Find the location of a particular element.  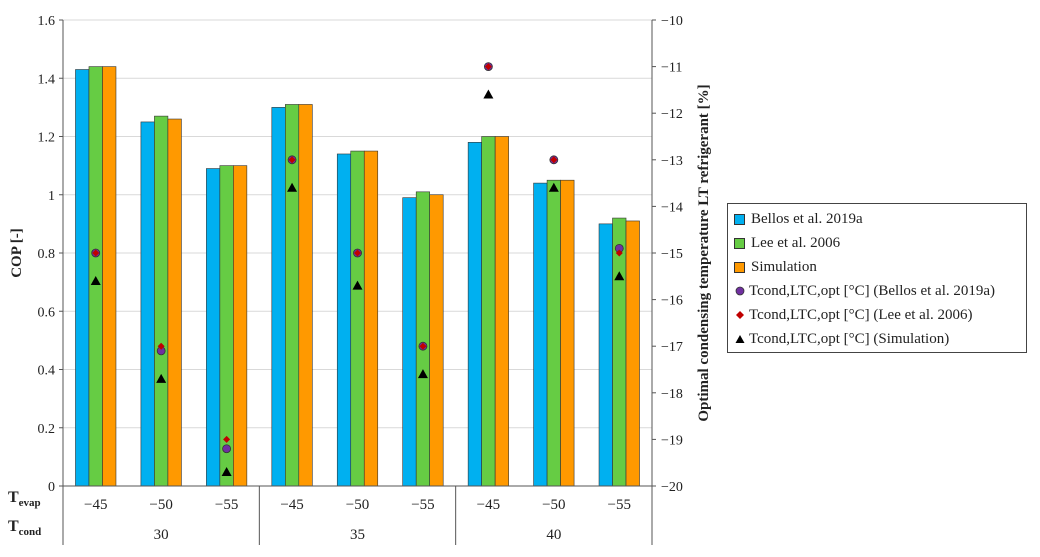

row-label-evap-main: T is located at coordinates (13, 497).